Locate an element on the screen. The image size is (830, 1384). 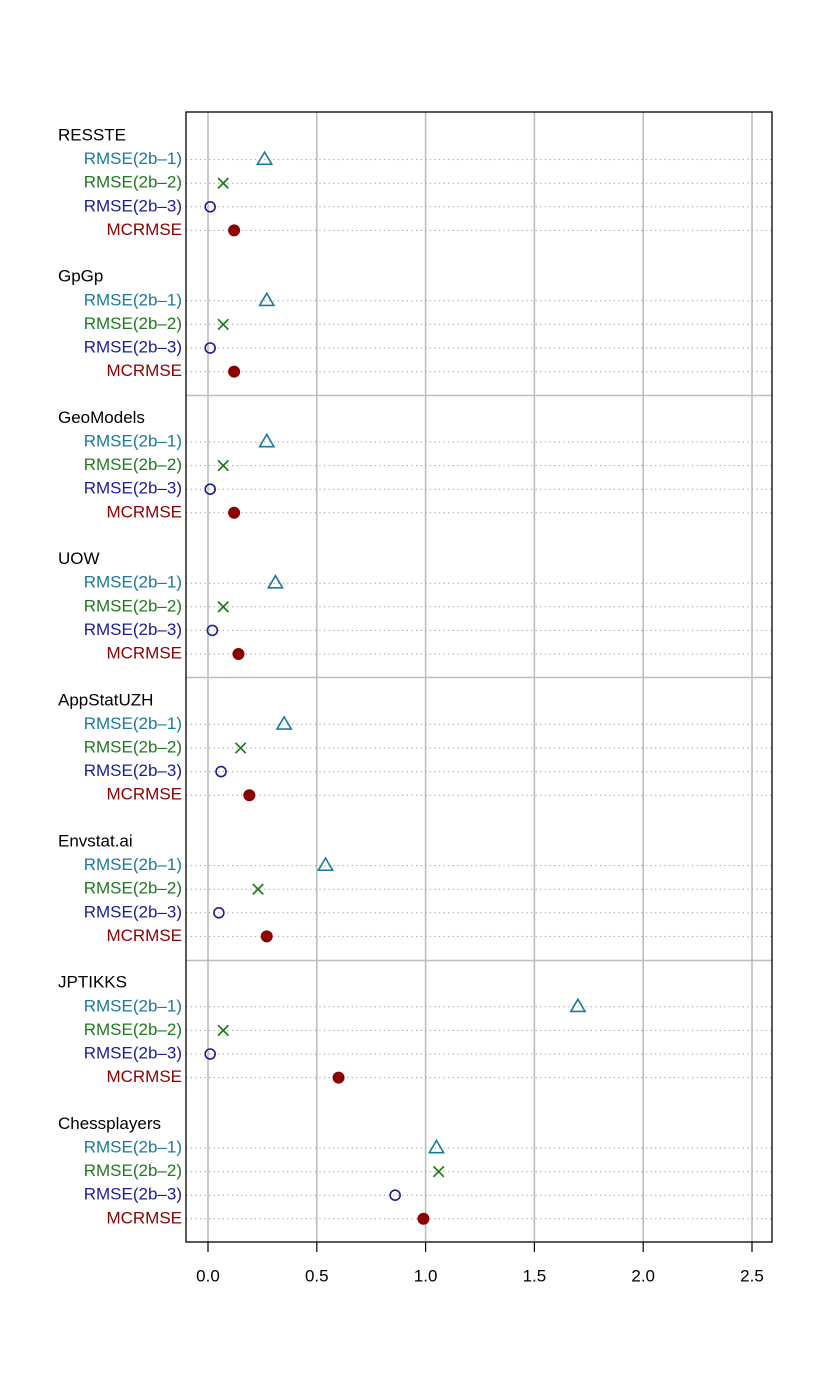
group-label: GpGp is located at coordinates (80, 276).